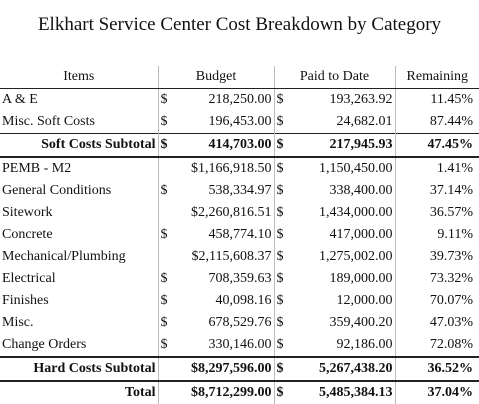 The width and height of the screenshot is (479, 404). I want to click on item-cell: Total, so click(79, 392).